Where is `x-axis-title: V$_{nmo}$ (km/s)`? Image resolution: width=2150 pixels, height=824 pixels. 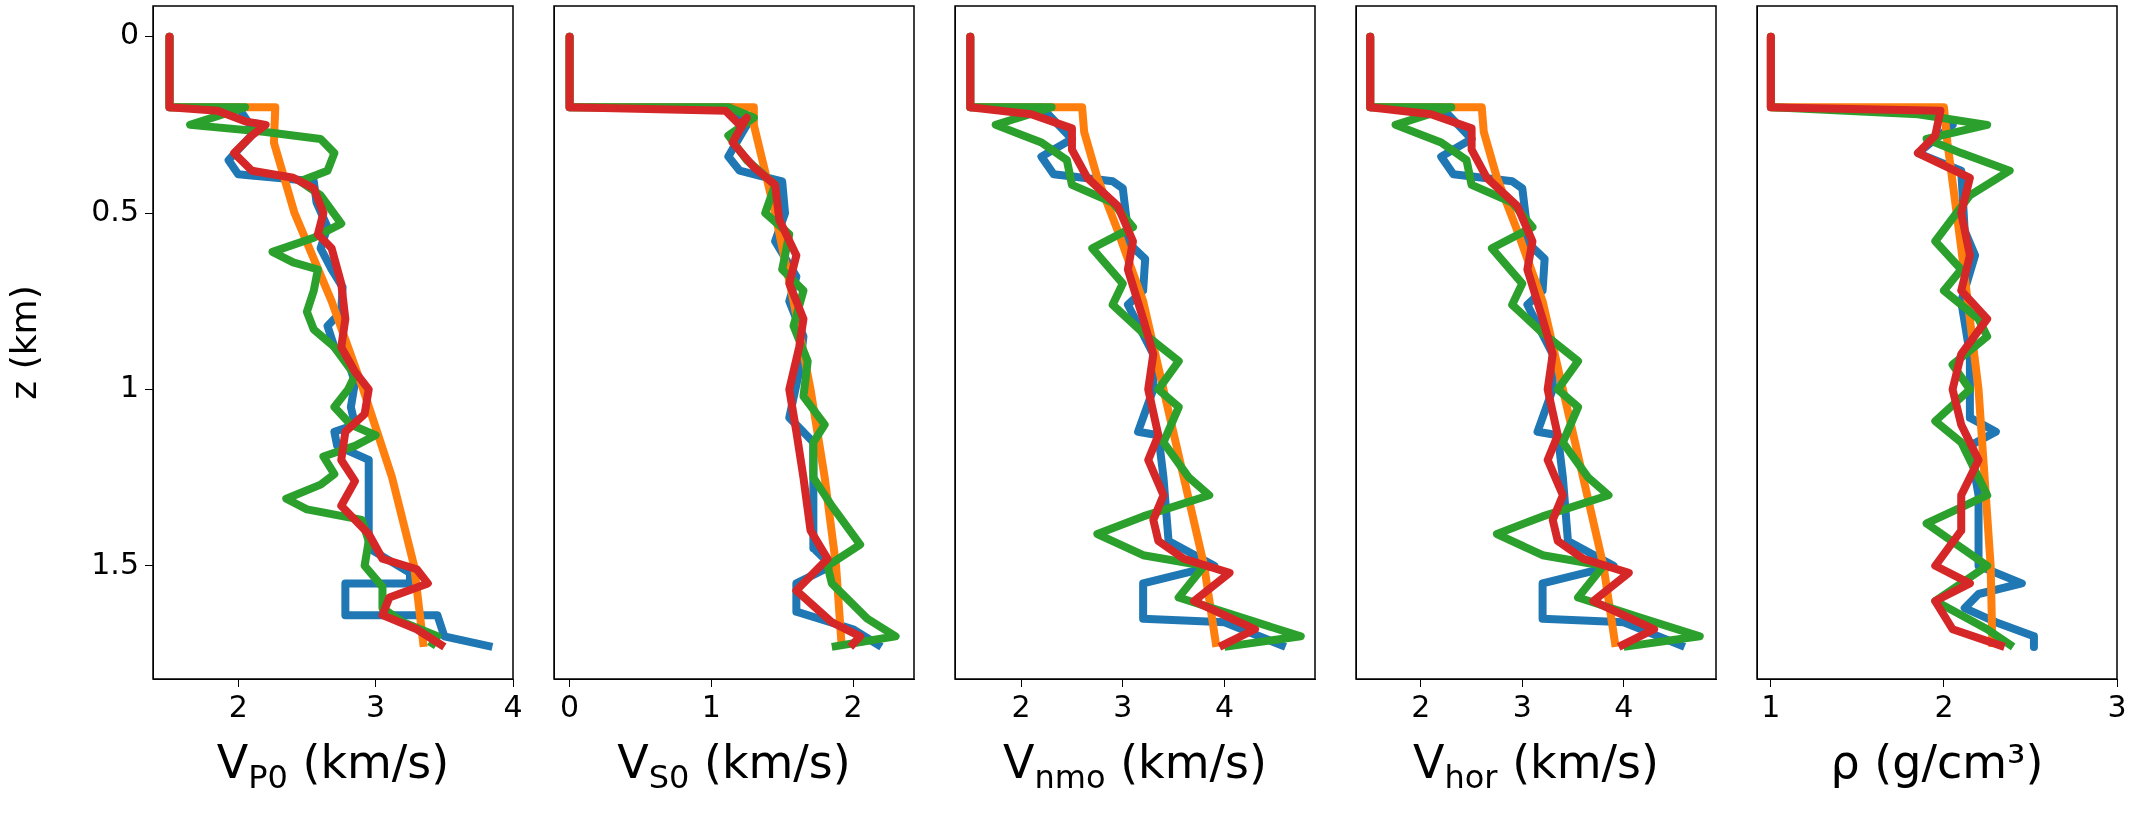
x-axis-title: V$_{nmo}$ (km/s) is located at coordinates (1135, 766).